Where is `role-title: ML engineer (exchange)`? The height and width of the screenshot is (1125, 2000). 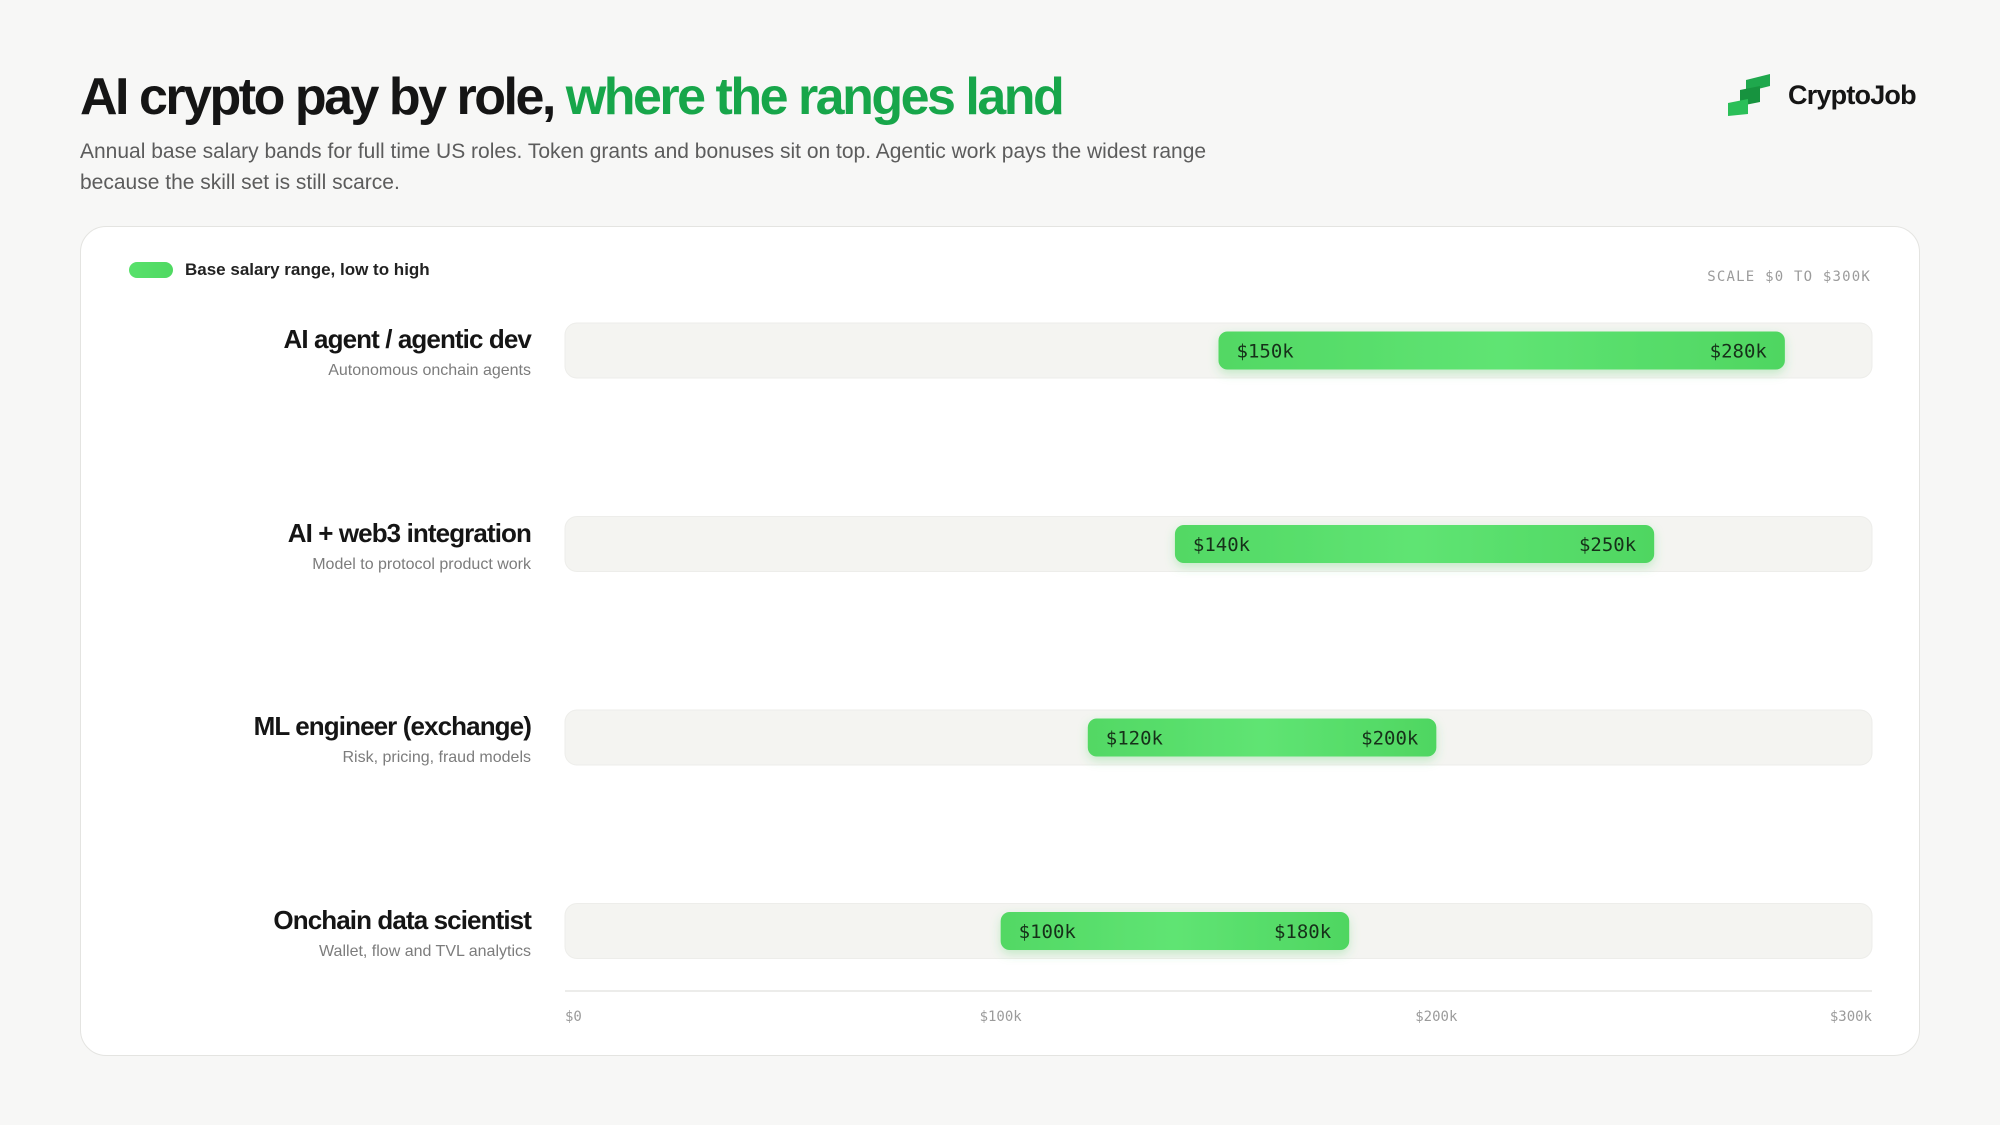
role-title: ML engineer (exchange) is located at coordinates (392, 726).